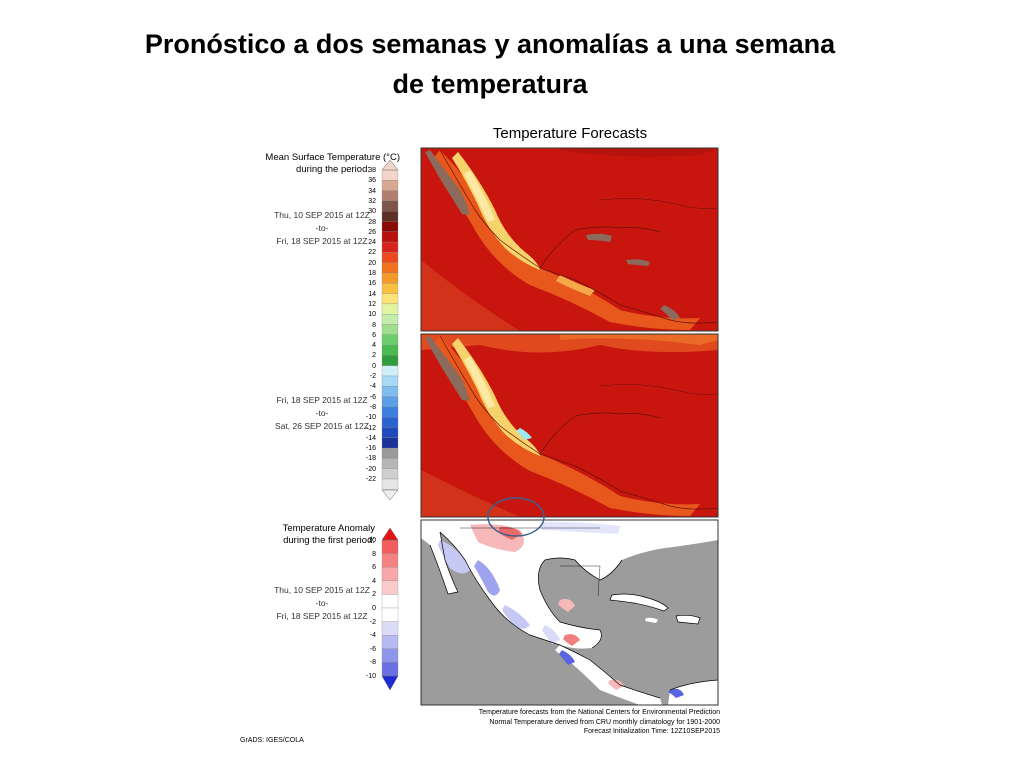 Image resolution: width=1024 pixels, height=768 pixels. I want to click on forecast-map-week-2-frame, so click(569, 425).